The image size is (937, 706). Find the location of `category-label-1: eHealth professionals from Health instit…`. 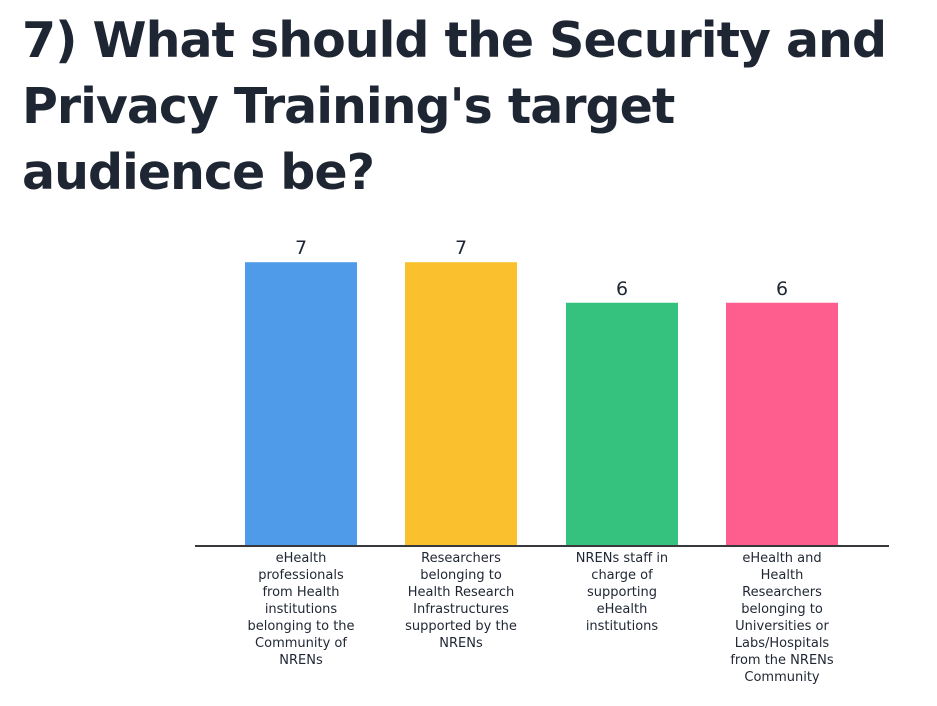

category-label-1: eHealth professionals from Health instit… is located at coordinates (301, 609).